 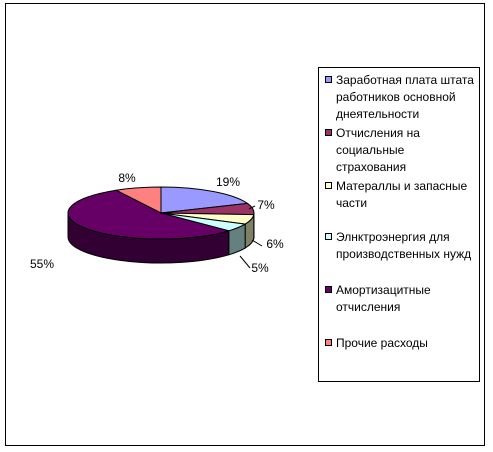 I want to click on data-label: 5%, so click(x=260, y=268).